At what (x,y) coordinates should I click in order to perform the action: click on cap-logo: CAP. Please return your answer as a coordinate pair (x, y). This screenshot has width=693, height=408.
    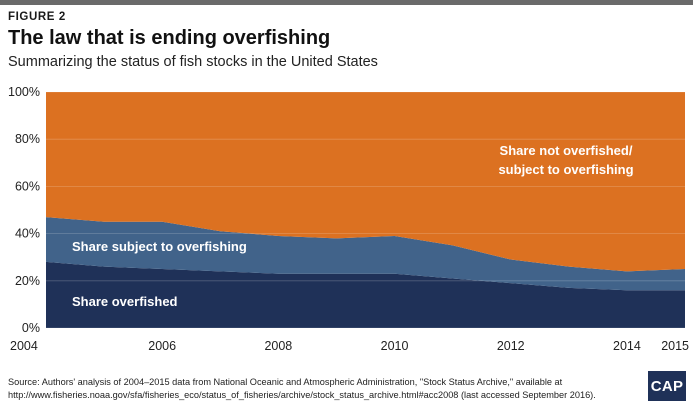
    Looking at the image, I should click on (667, 386).